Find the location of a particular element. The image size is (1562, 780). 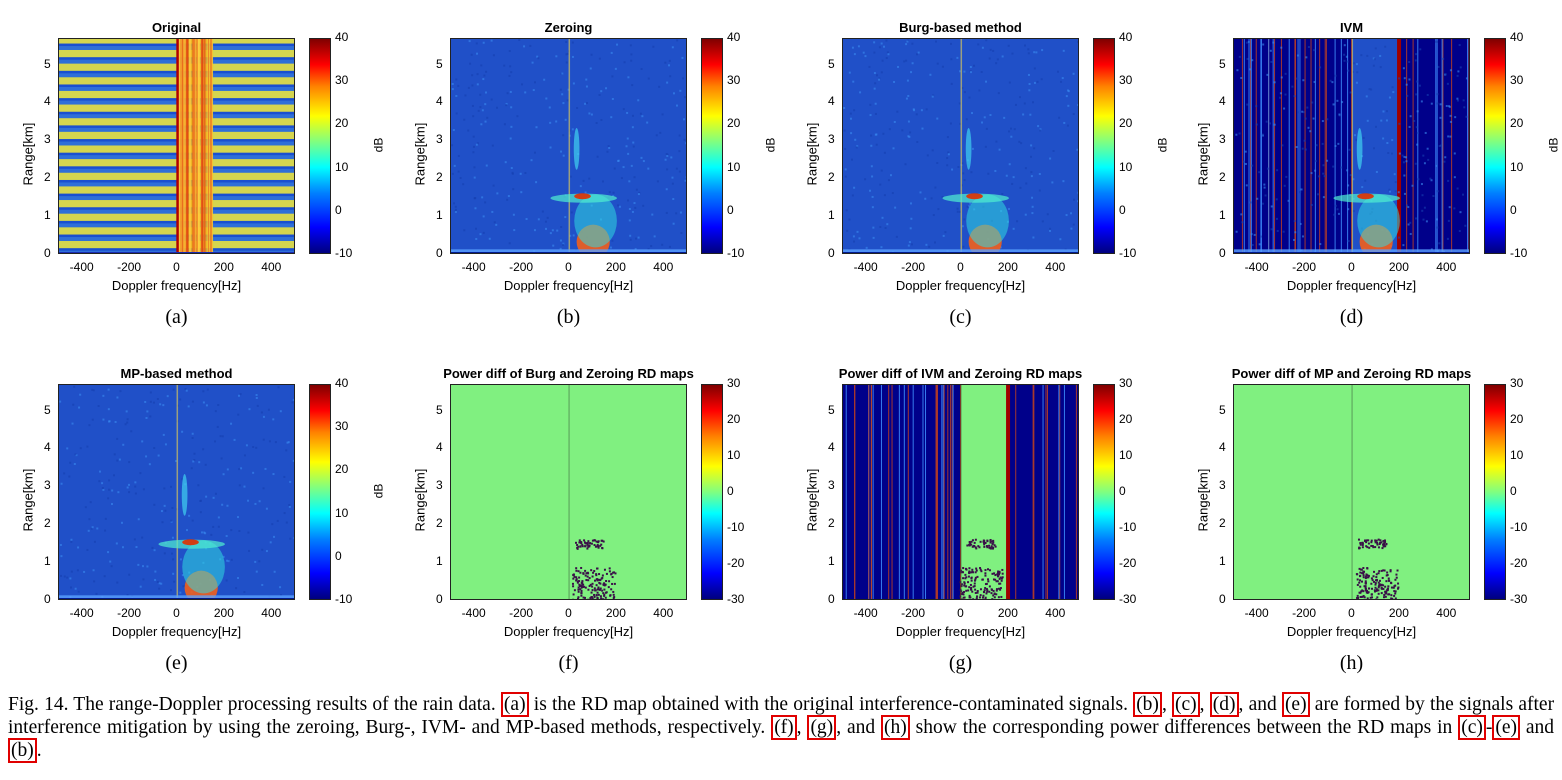

caption-ref-b: (b) is located at coordinates (1147, 704).